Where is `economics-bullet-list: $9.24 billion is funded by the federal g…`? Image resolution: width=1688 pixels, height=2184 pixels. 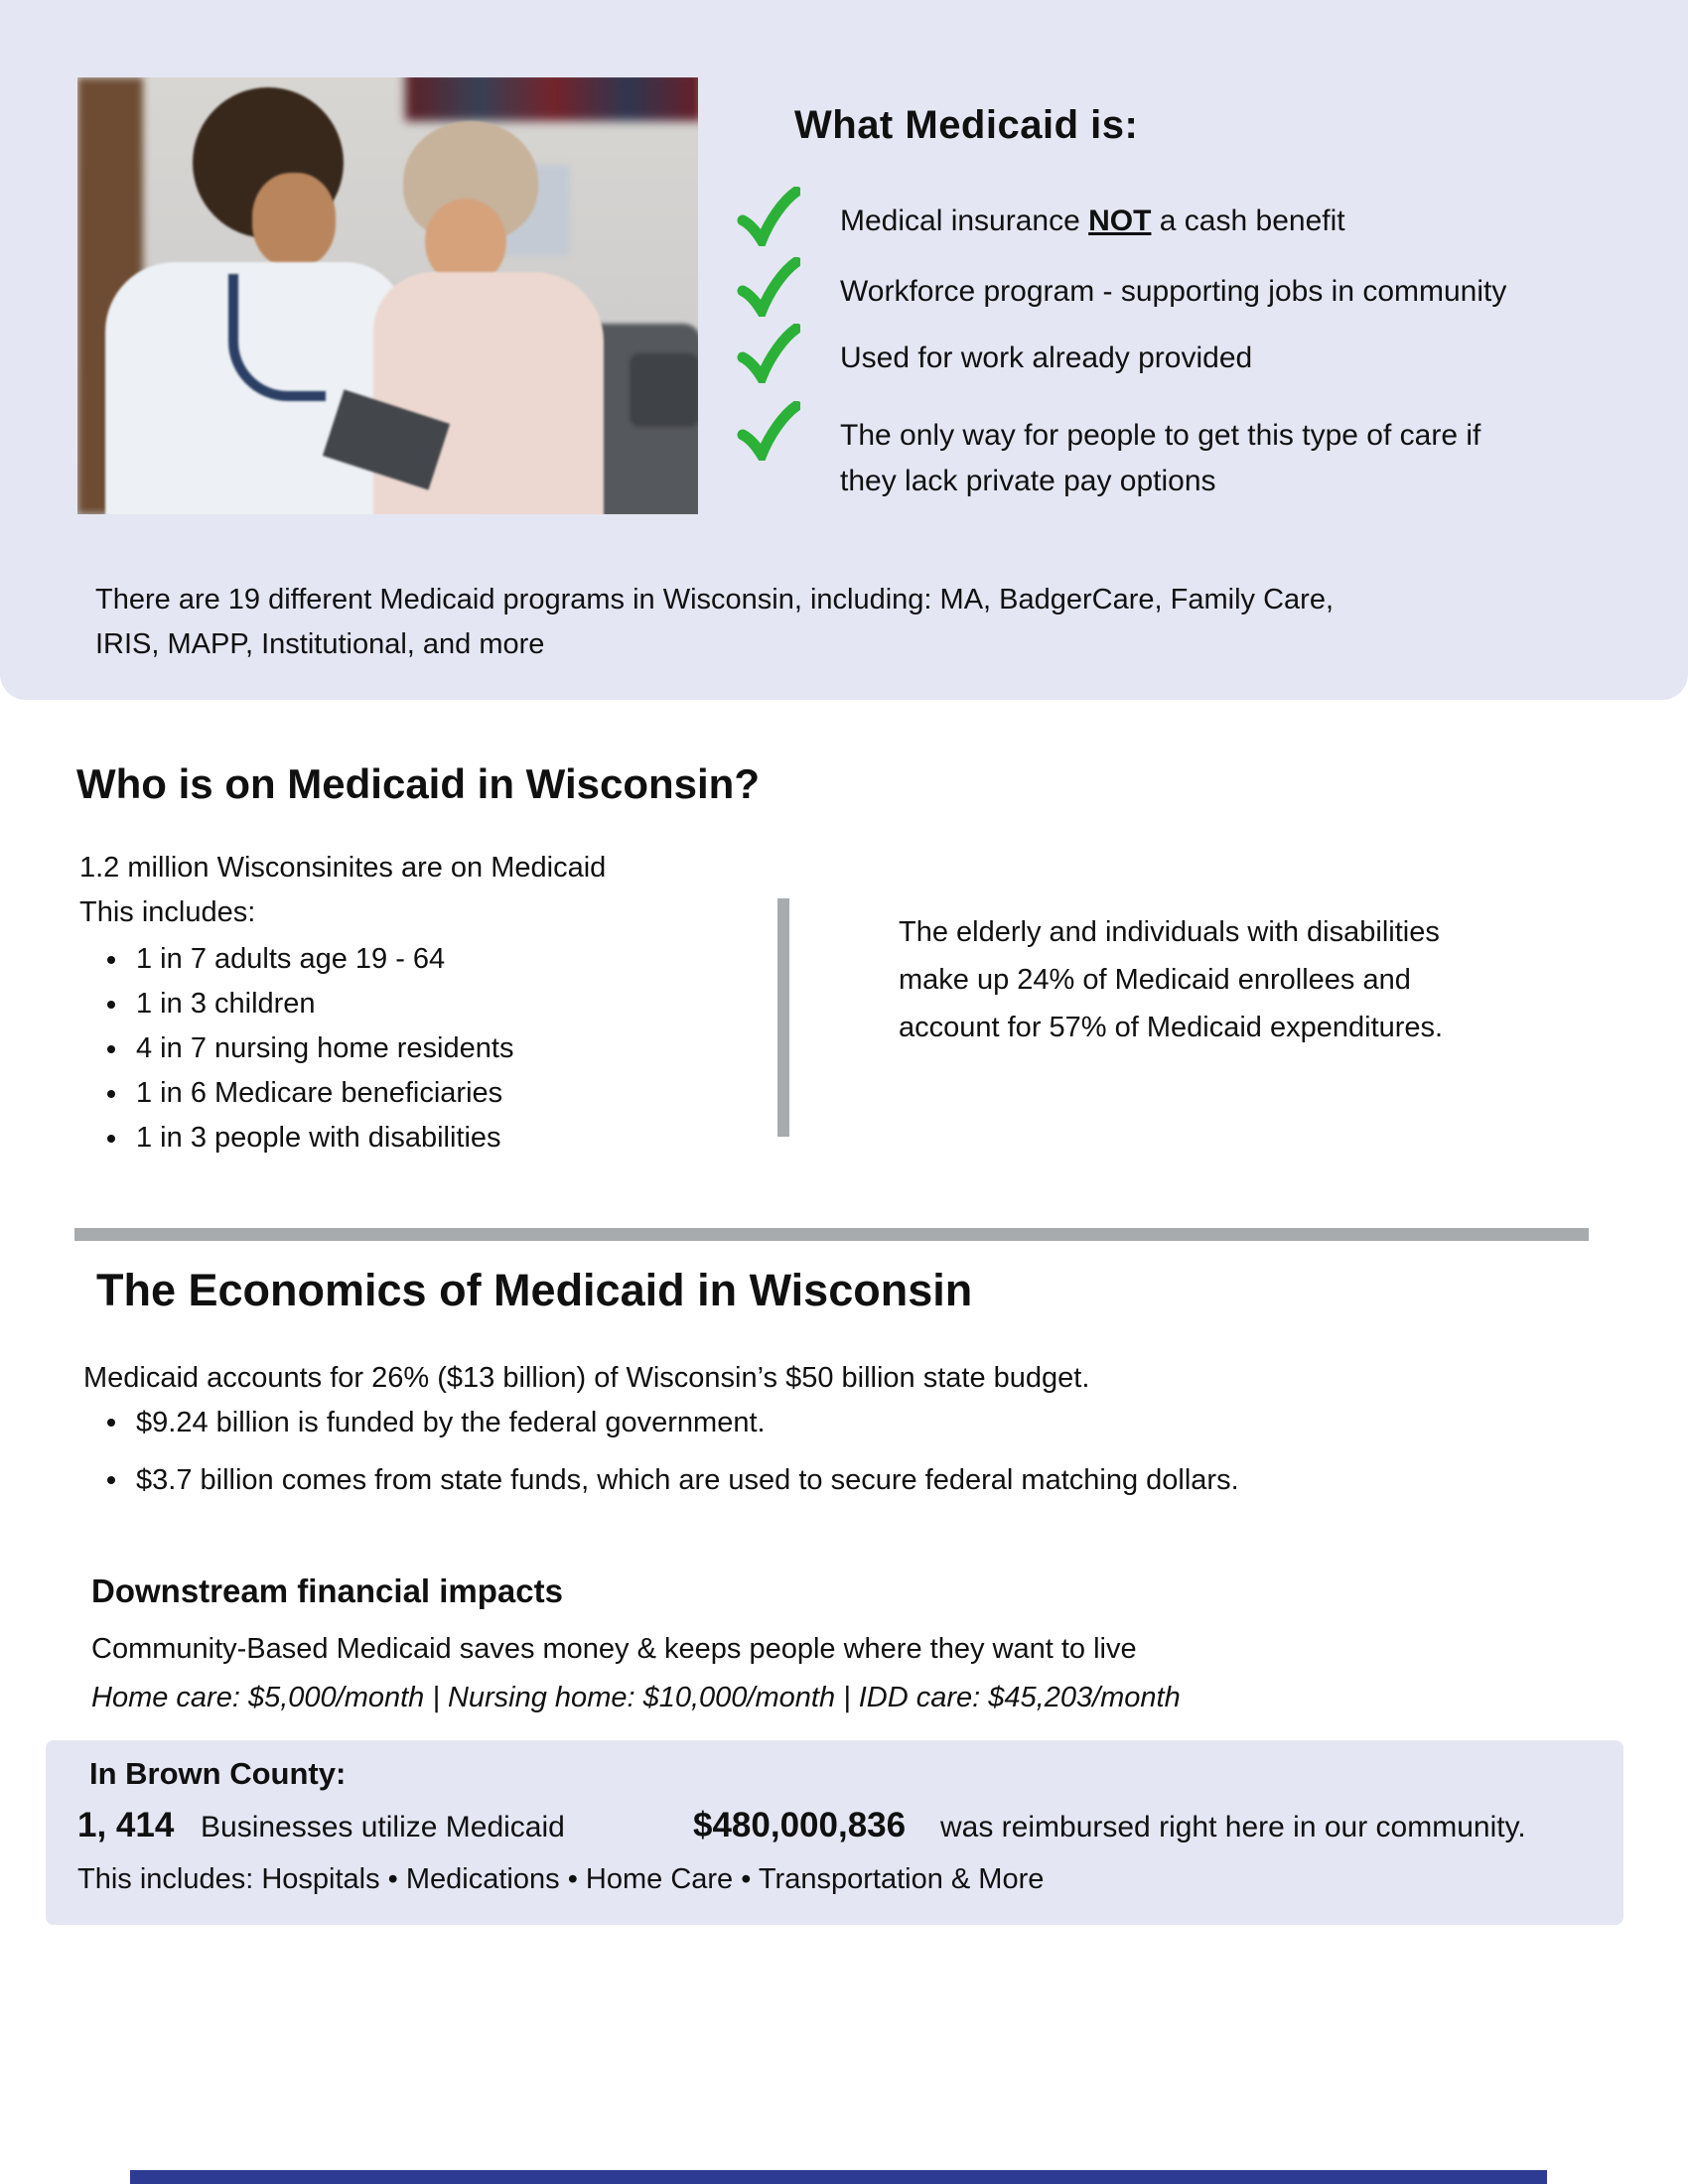 economics-bullet-list: $9.24 billion is funded by the federal g… is located at coordinates (673, 1451).